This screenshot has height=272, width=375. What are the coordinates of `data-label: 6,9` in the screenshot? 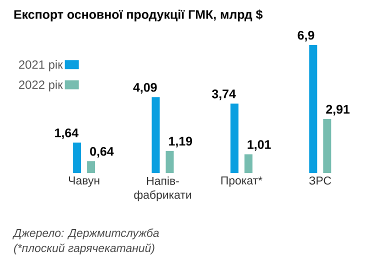 It's located at (306, 36).